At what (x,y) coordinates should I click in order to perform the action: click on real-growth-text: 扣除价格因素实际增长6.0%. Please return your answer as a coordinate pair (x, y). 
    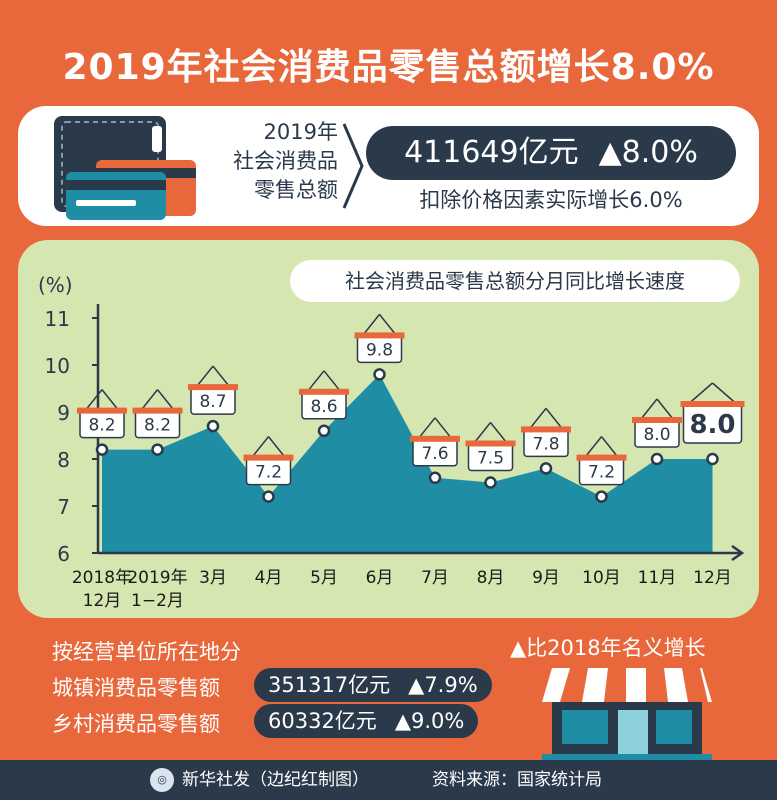
    Looking at the image, I should click on (551, 200).